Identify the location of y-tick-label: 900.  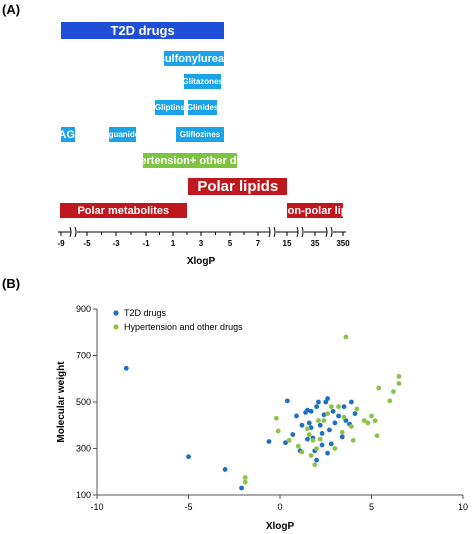
(83, 309).